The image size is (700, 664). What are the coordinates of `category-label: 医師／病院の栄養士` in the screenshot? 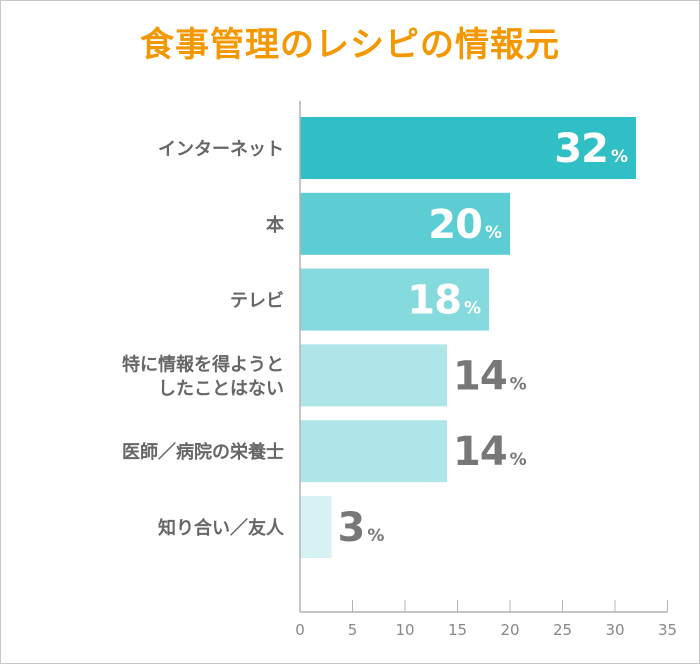 It's located at (203, 452).